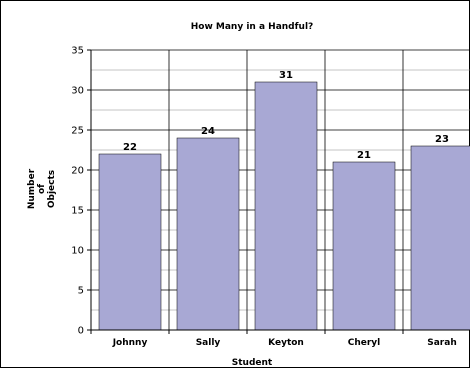 The height and width of the screenshot is (369, 470). What do you see at coordinates (32, 188) in the screenshot?
I see `y-axis-title-line: Number` at bounding box center [32, 188].